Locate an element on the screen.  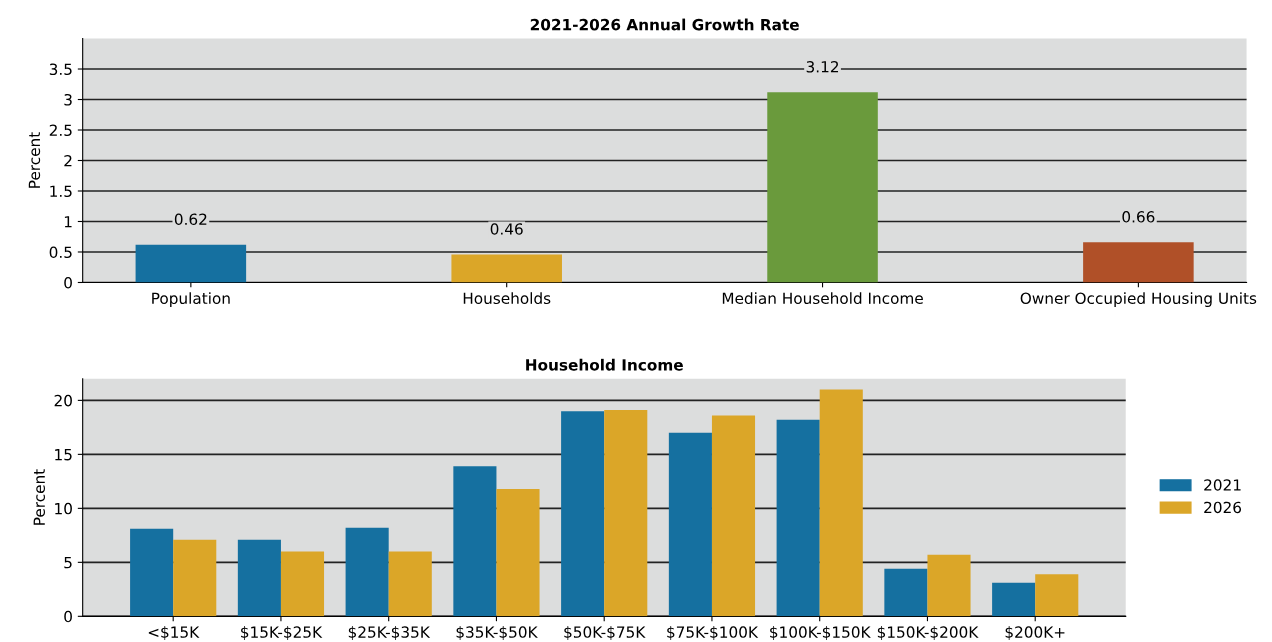
x-tick-label: Population is located at coordinates (191, 299).